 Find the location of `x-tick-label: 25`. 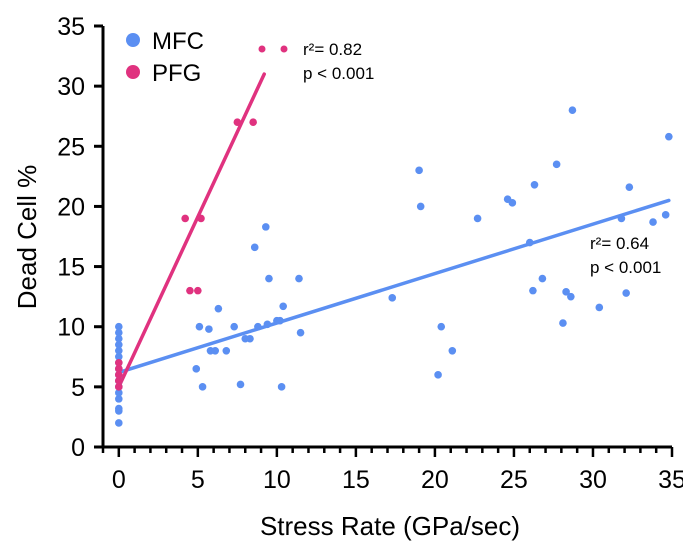

x-tick-label: 25 is located at coordinates (514, 480).